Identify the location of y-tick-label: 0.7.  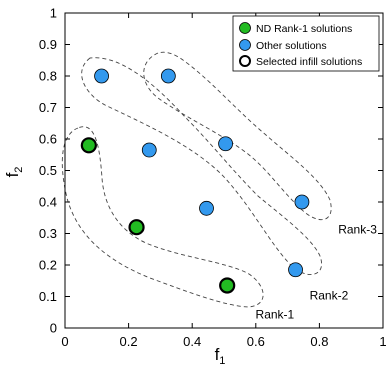
(48, 107).